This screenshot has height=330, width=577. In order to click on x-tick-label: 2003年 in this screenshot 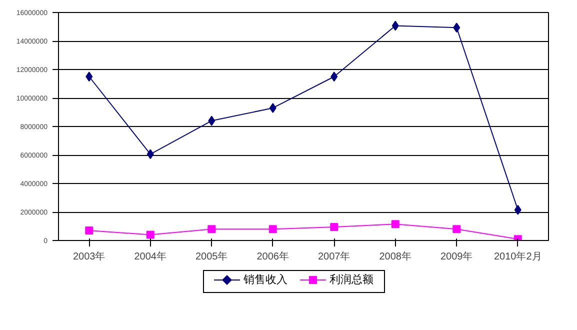, I will do `click(89, 256)`.